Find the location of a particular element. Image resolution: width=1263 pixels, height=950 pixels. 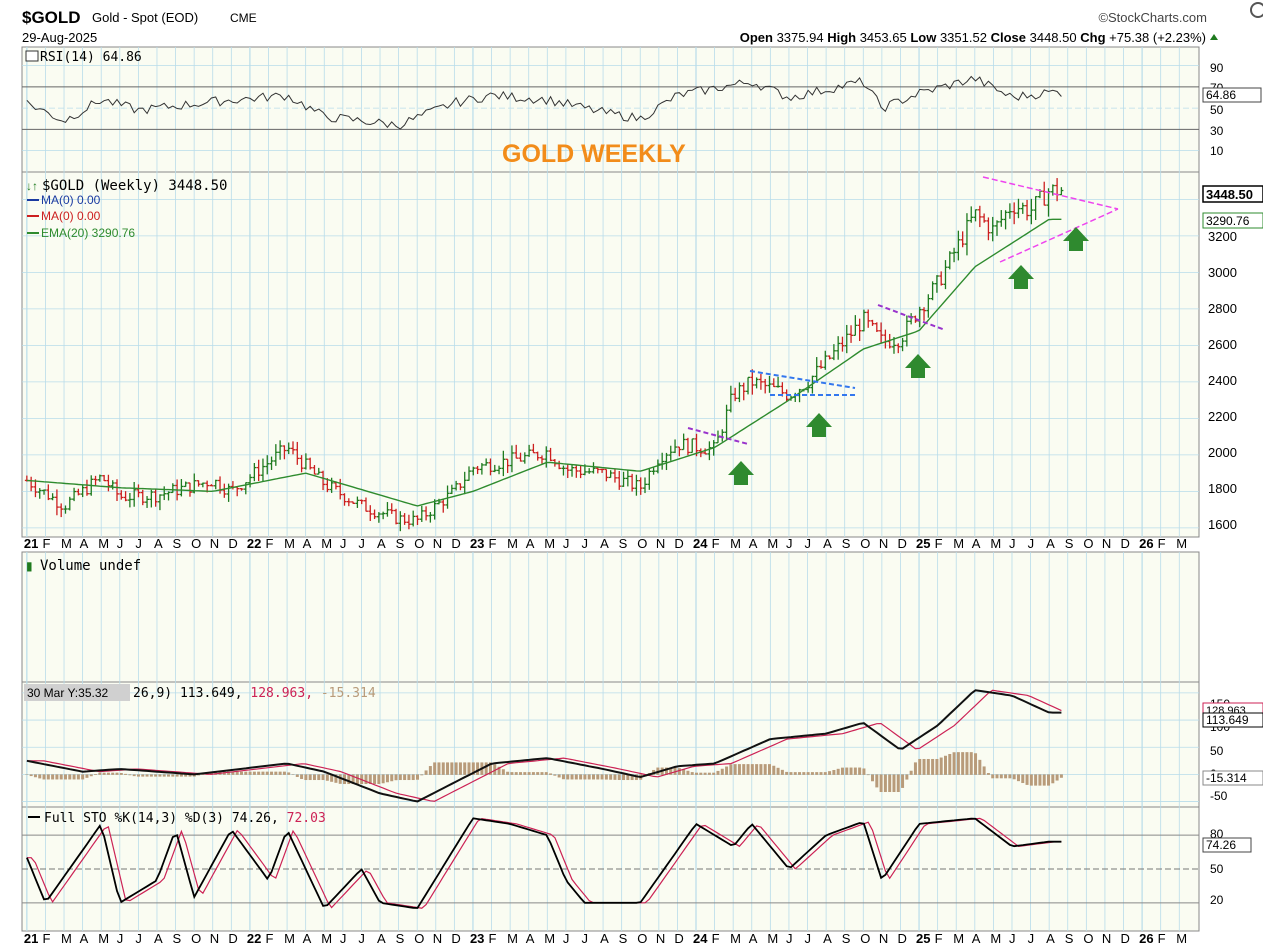

price-badge-value: 3448.50 is located at coordinates (1229, 194).